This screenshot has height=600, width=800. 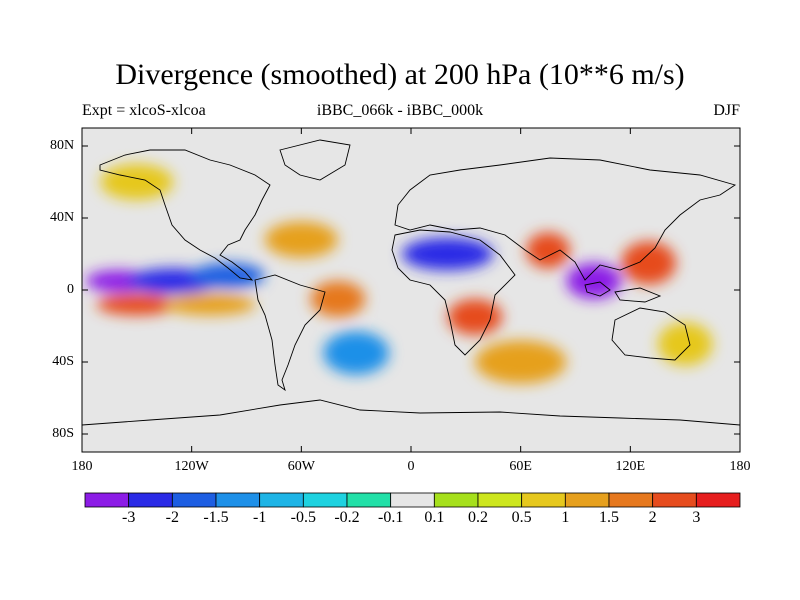 I want to click on colorbar-label: -0.5, so click(x=303, y=517).